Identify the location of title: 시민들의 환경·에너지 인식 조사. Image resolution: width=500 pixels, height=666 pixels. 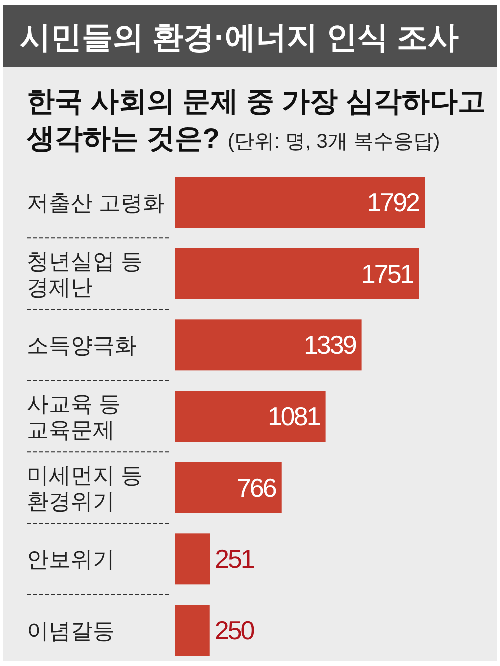
(240, 37).